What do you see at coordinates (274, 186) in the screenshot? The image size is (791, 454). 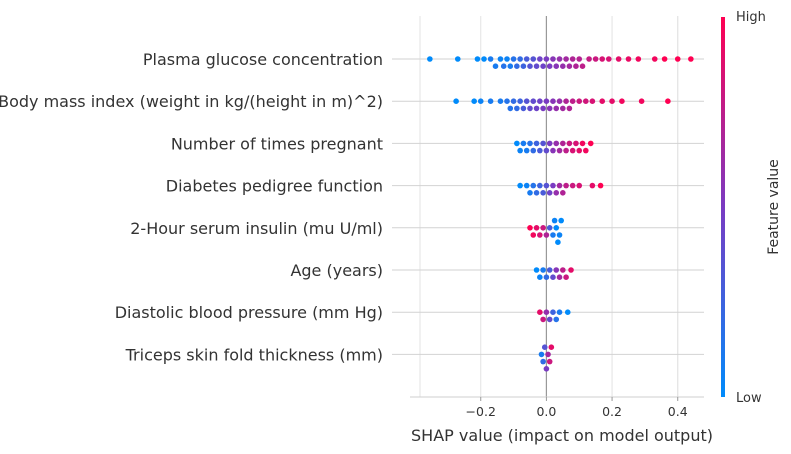 I see `feature-label: Diabetes pedigree function` at bounding box center [274, 186].